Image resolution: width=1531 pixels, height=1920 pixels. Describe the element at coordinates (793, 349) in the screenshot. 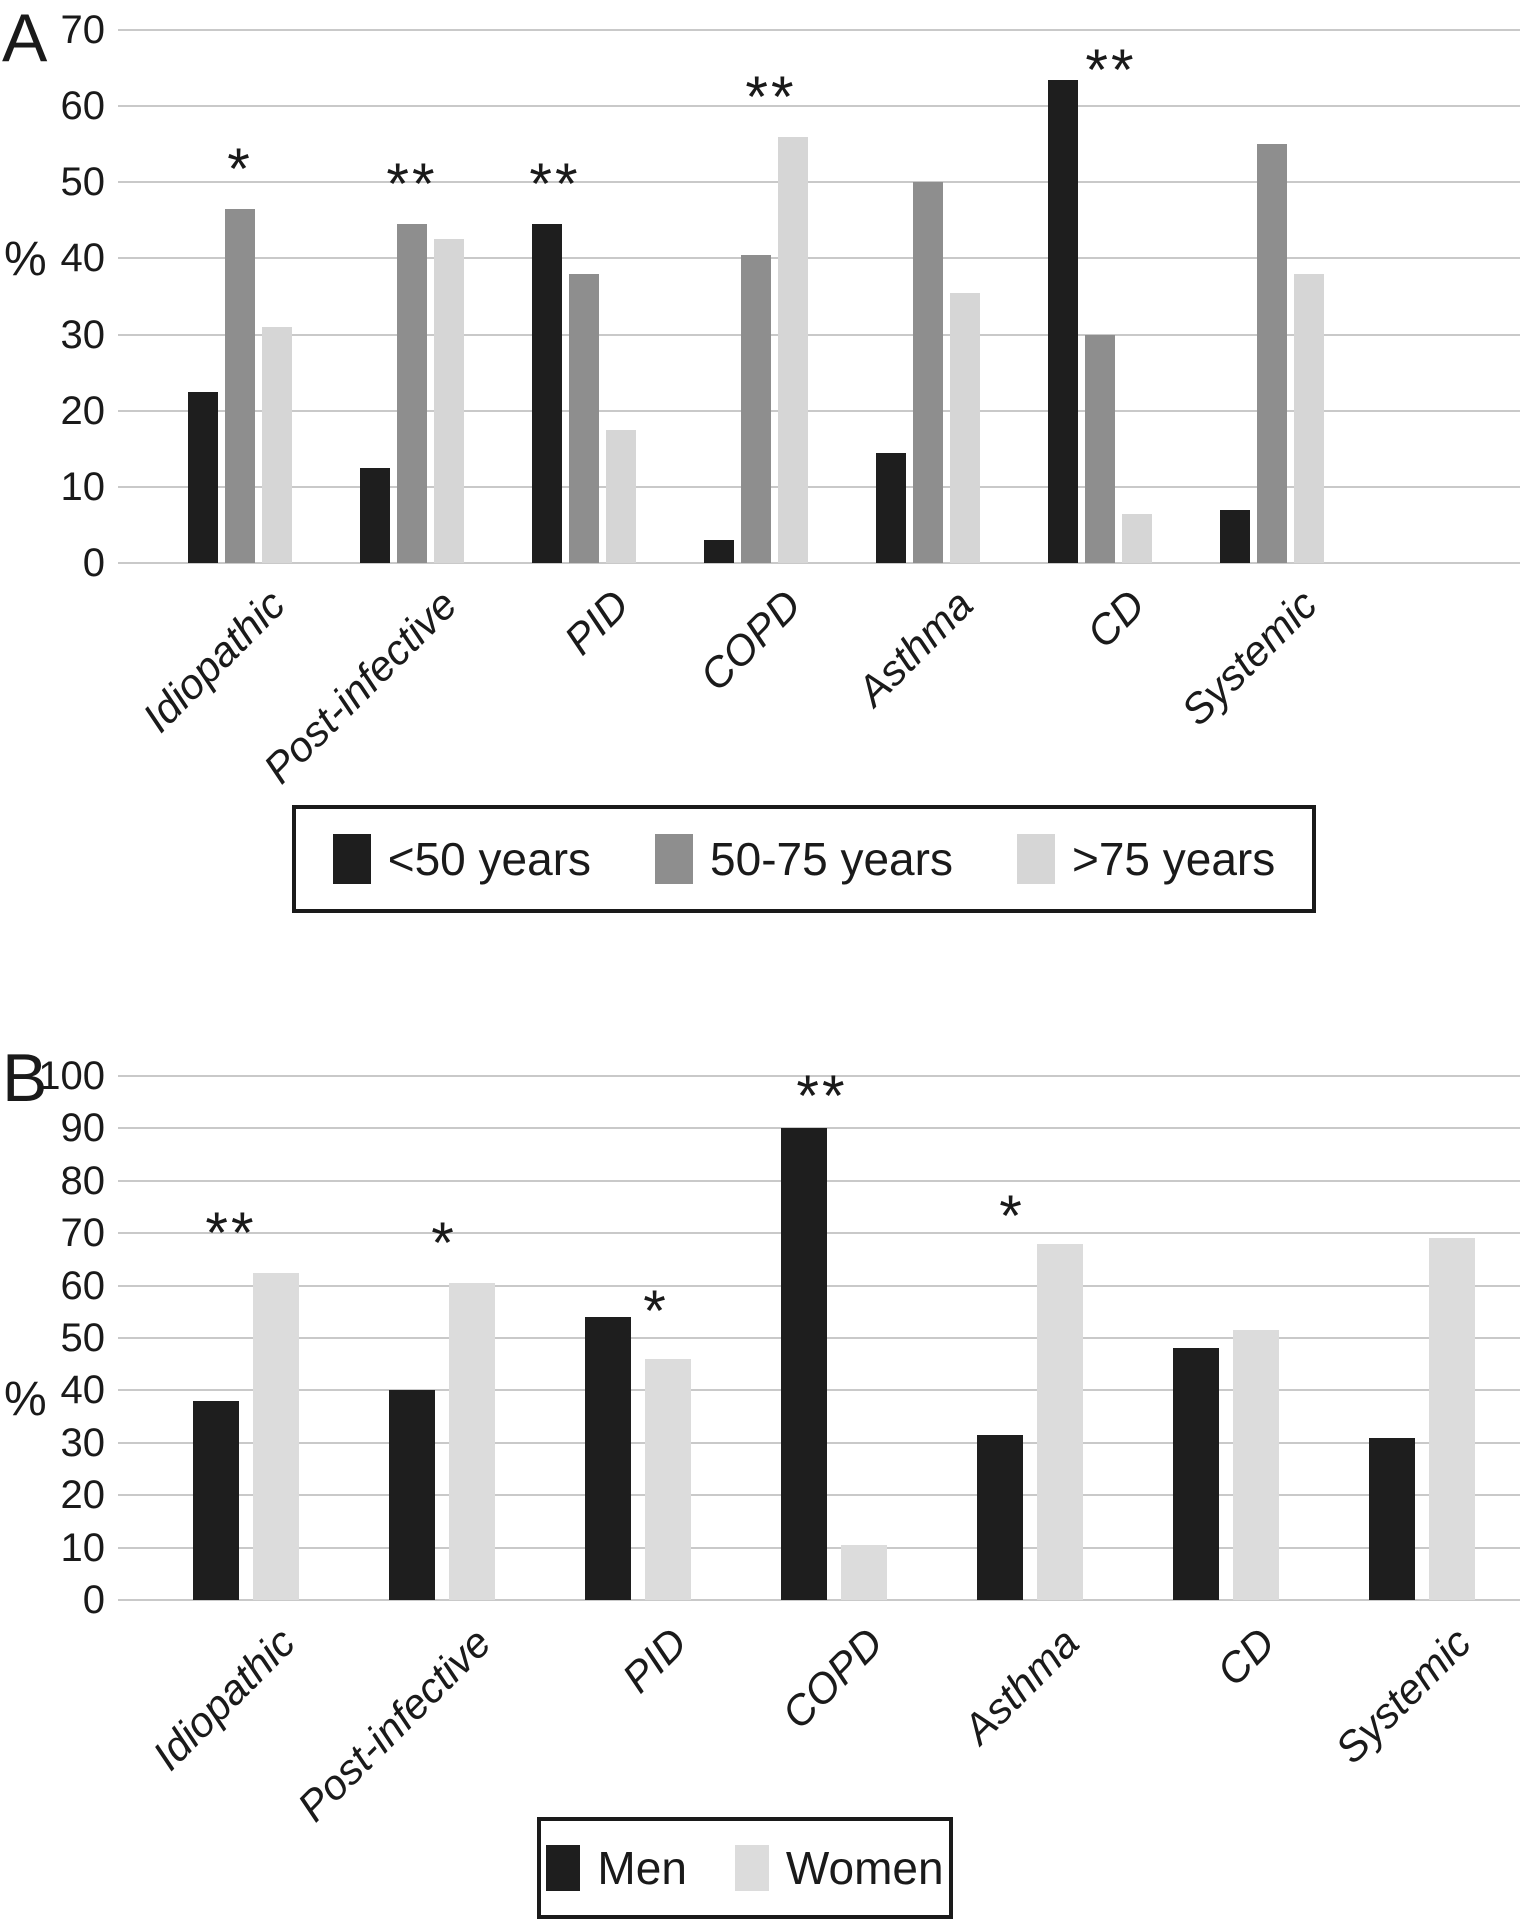

I see `bar-copd--75-years` at that location.